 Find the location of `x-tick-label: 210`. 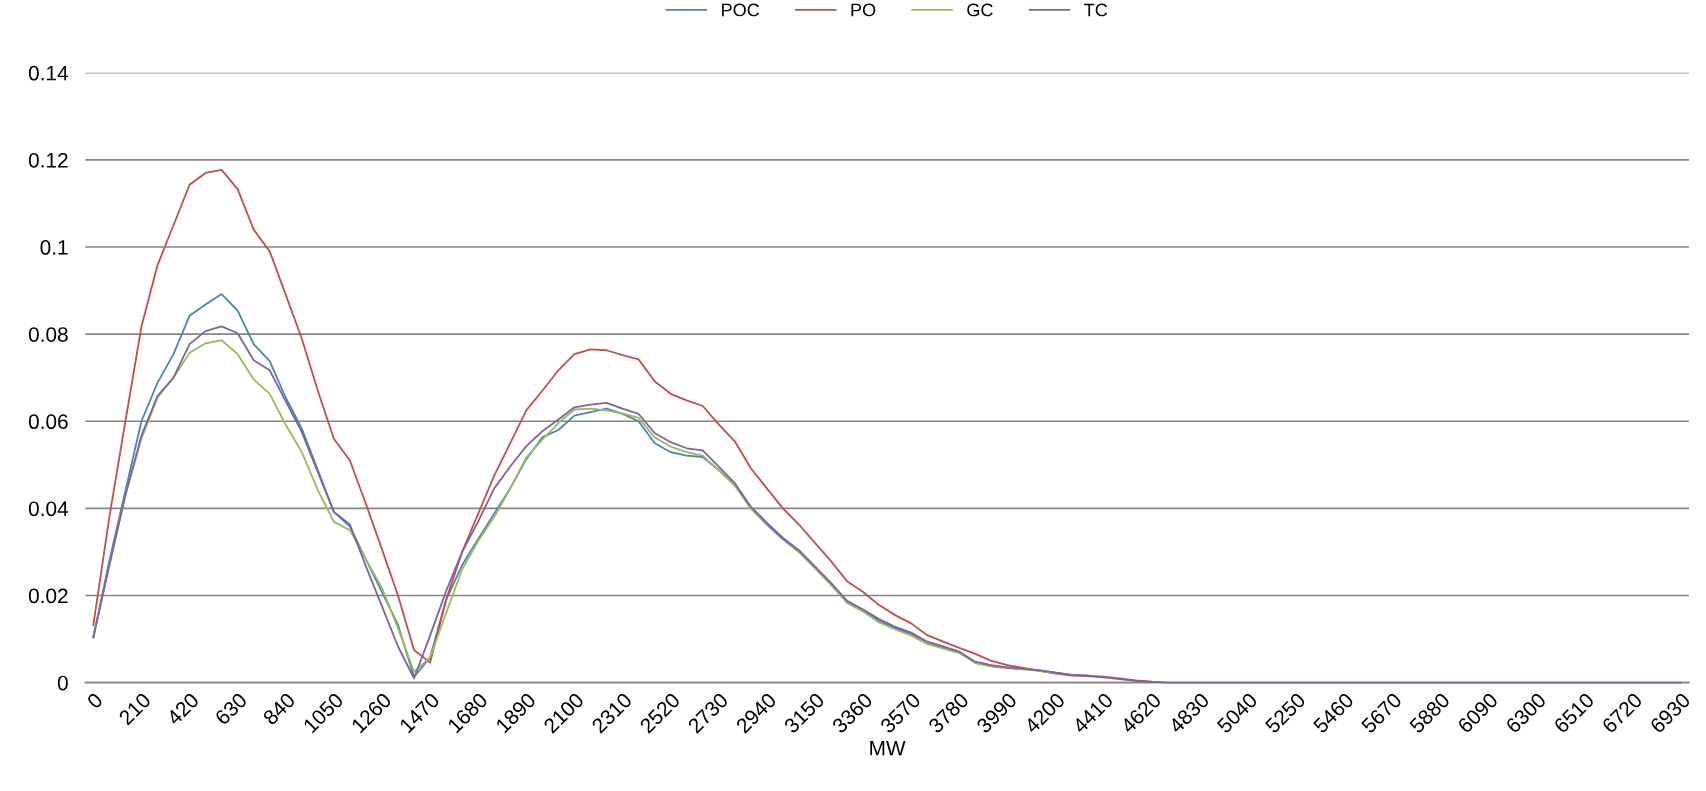

x-tick-label: 210 is located at coordinates (134, 708).